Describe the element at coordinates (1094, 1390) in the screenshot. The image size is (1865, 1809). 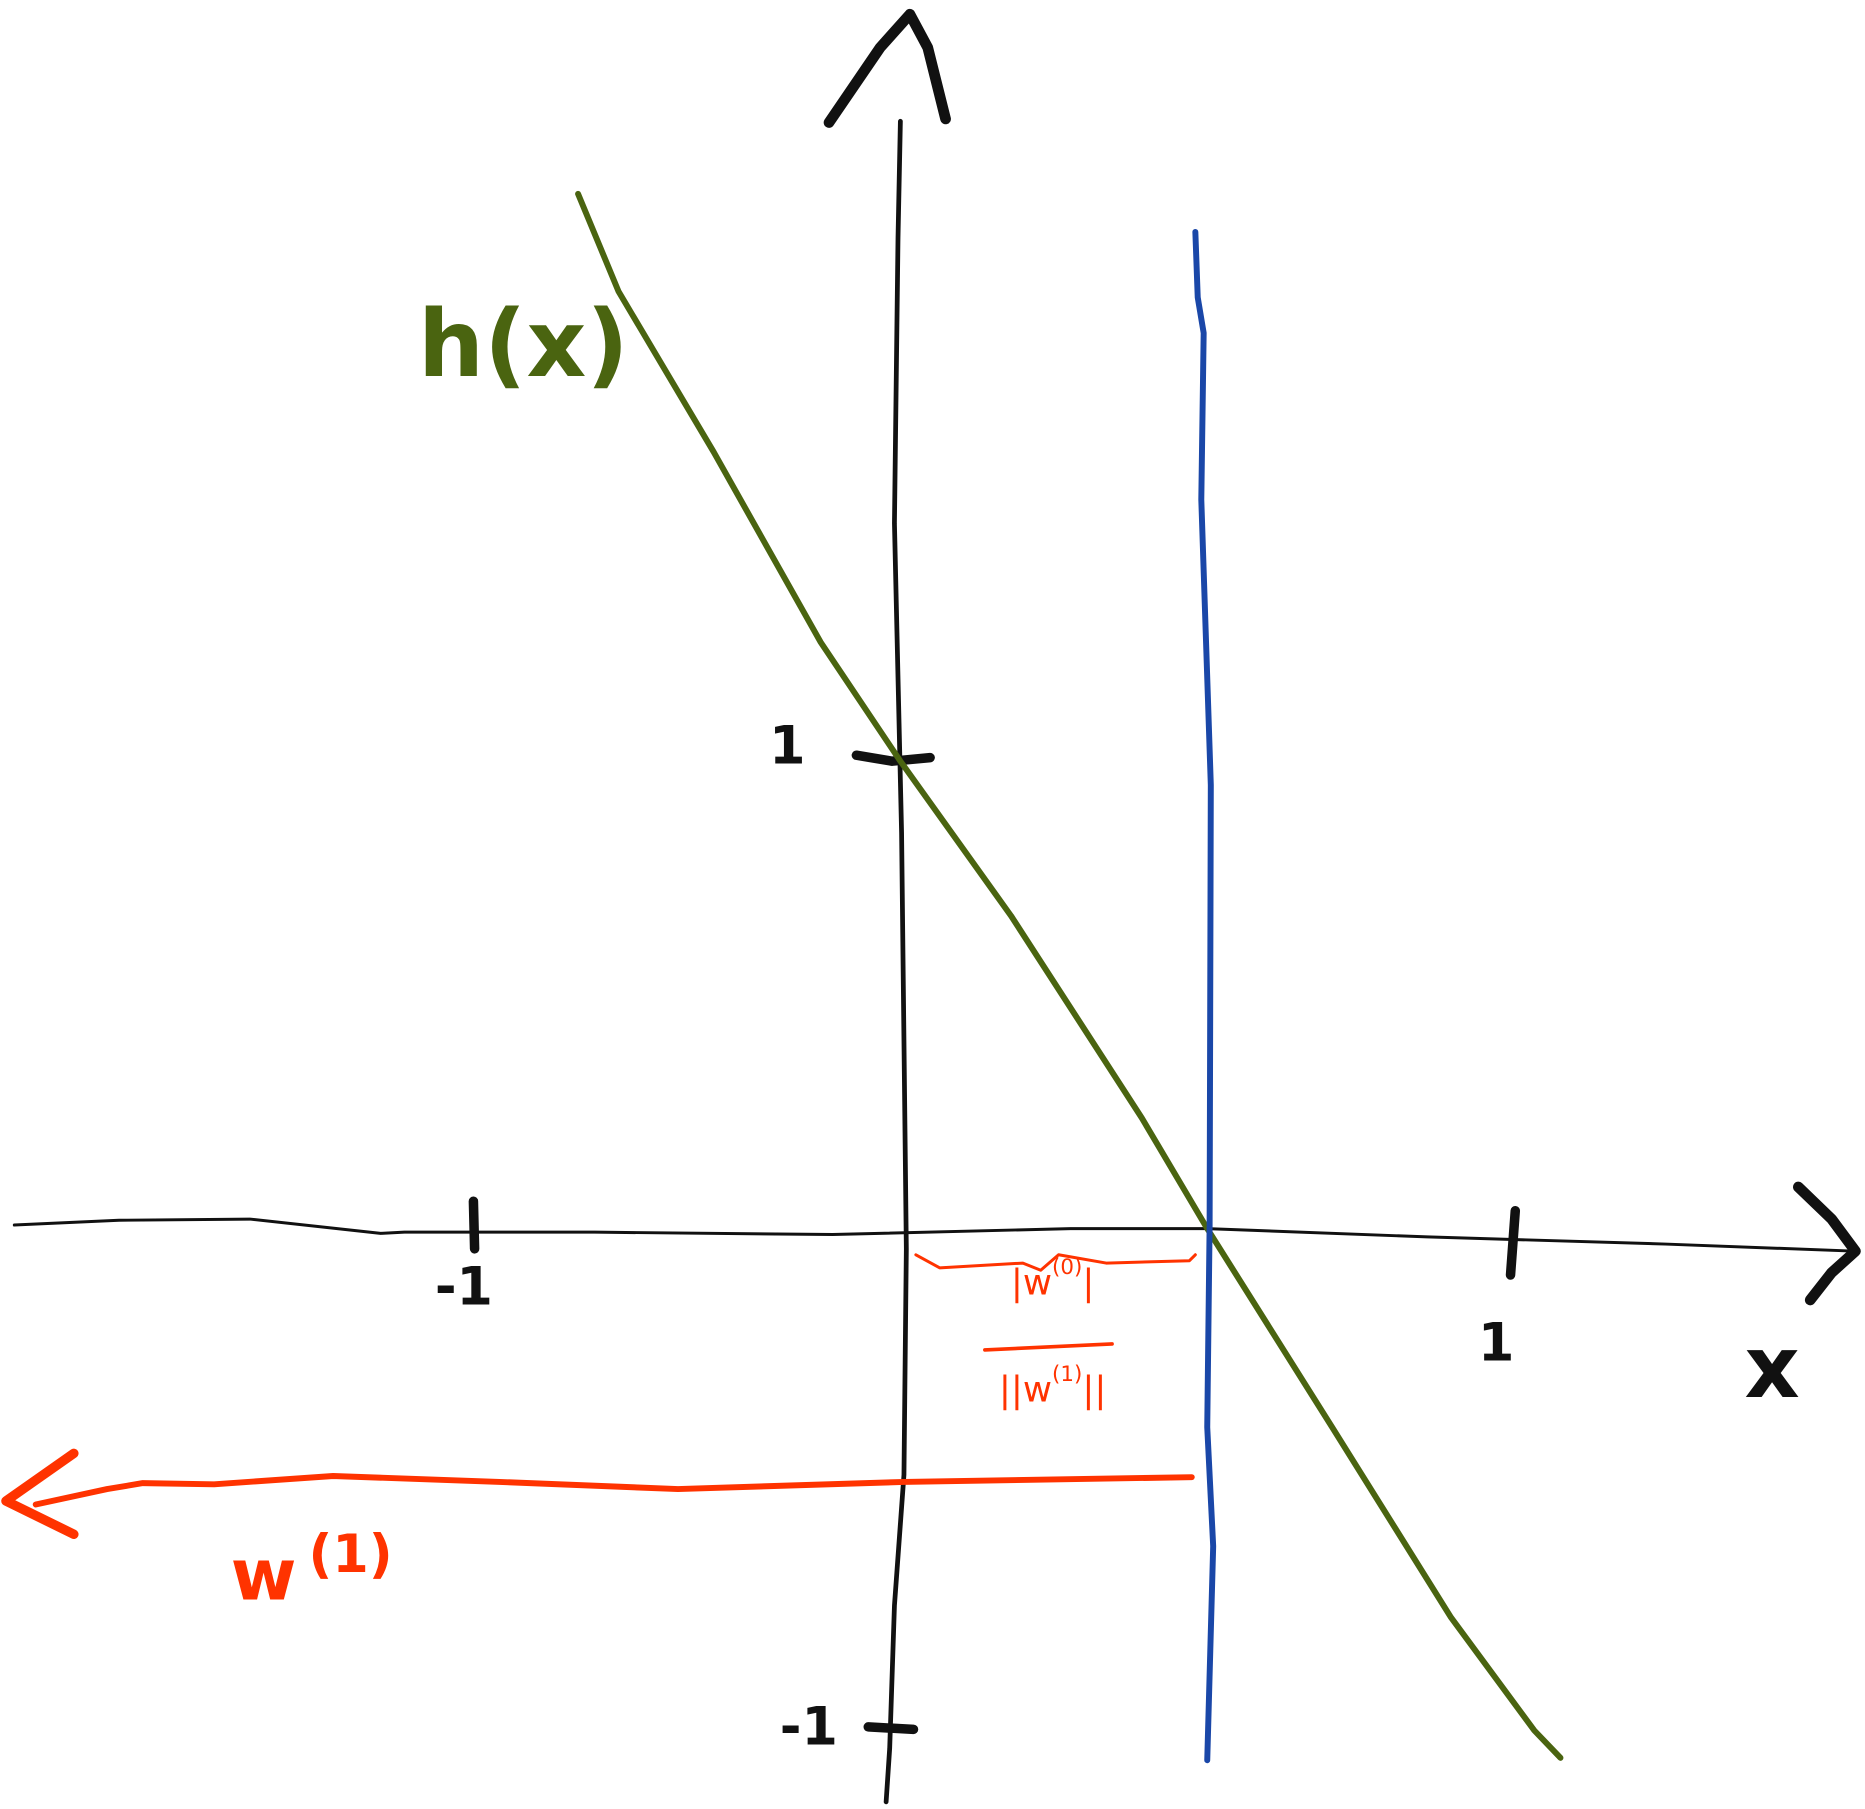
I see `denominator-right: ||` at that location.